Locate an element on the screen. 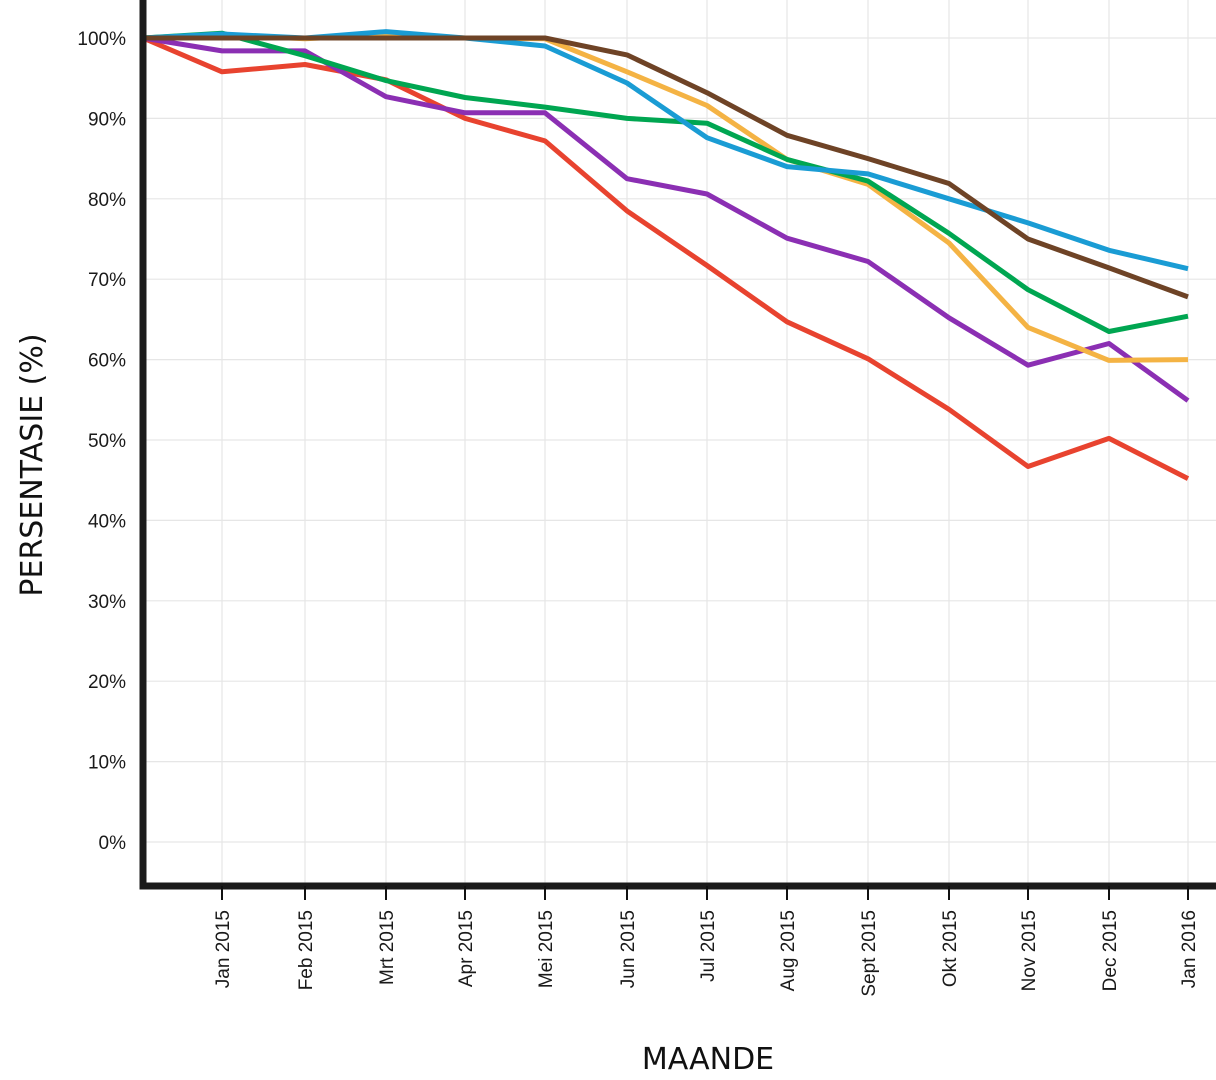 The image size is (1216, 1080). y-tick-label: 100% is located at coordinates (101, 39).